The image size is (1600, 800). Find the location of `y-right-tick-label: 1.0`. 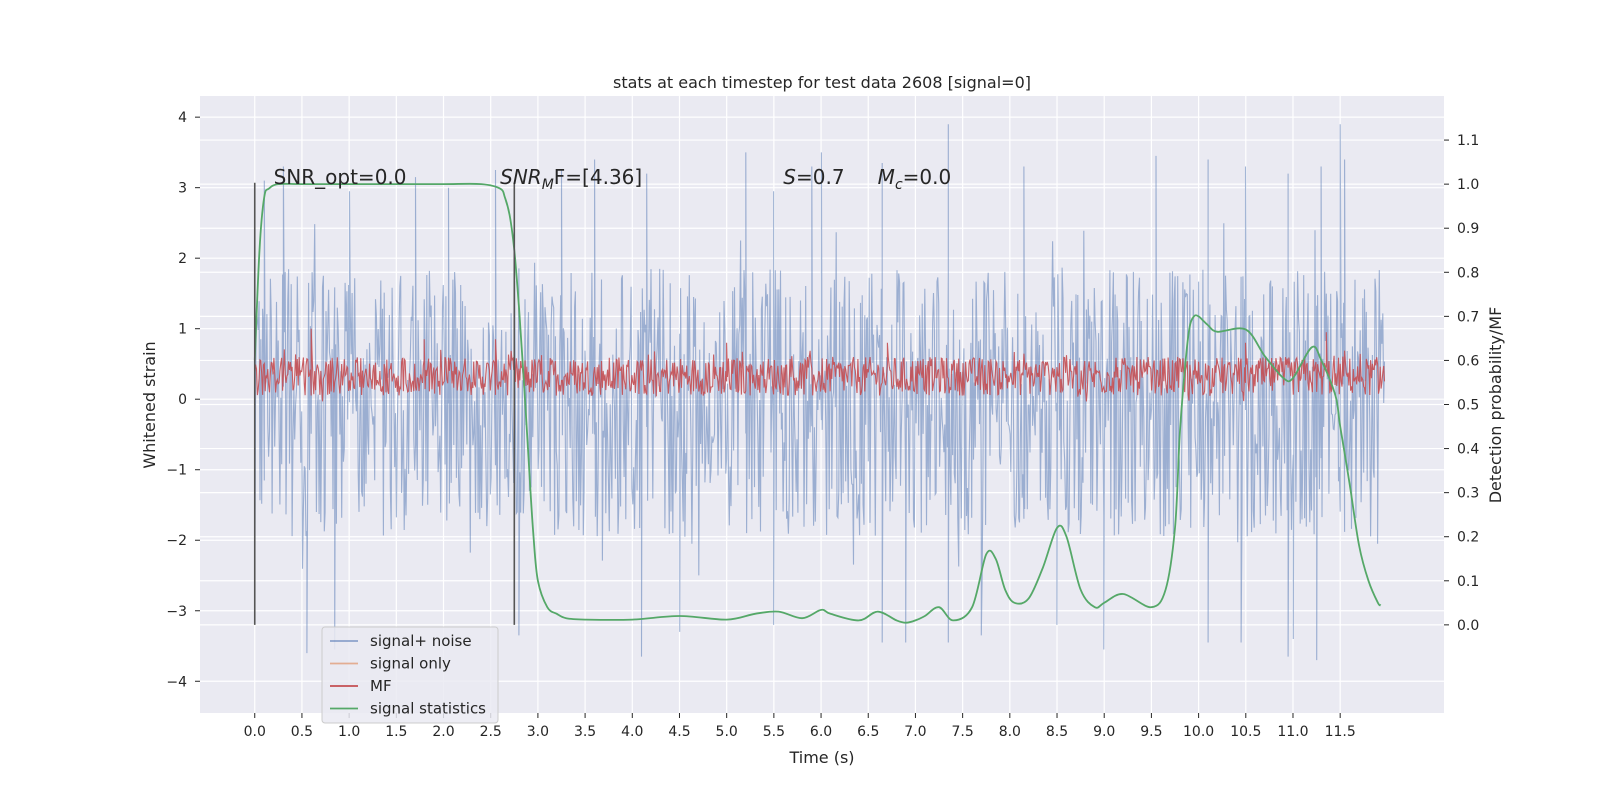

y-right-tick-label: 1.0 is located at coordinates (1468, 185).